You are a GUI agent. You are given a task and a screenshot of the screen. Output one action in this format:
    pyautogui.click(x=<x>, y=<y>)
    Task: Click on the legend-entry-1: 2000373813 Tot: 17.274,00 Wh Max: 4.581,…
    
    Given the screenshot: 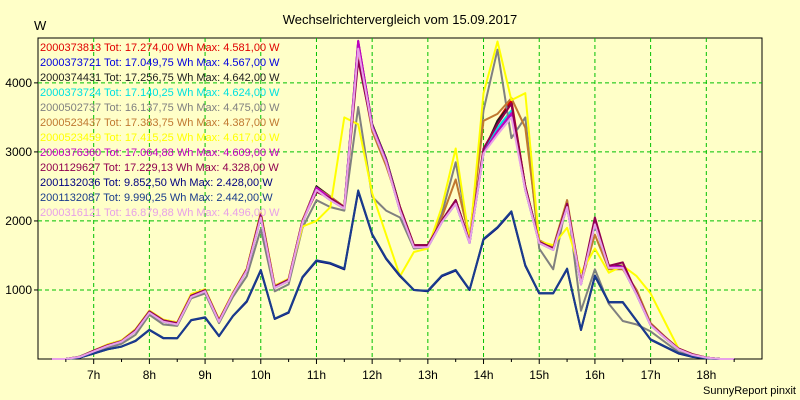 What is the action you would take?
    pyautogui.click(x=160, y=48)
    